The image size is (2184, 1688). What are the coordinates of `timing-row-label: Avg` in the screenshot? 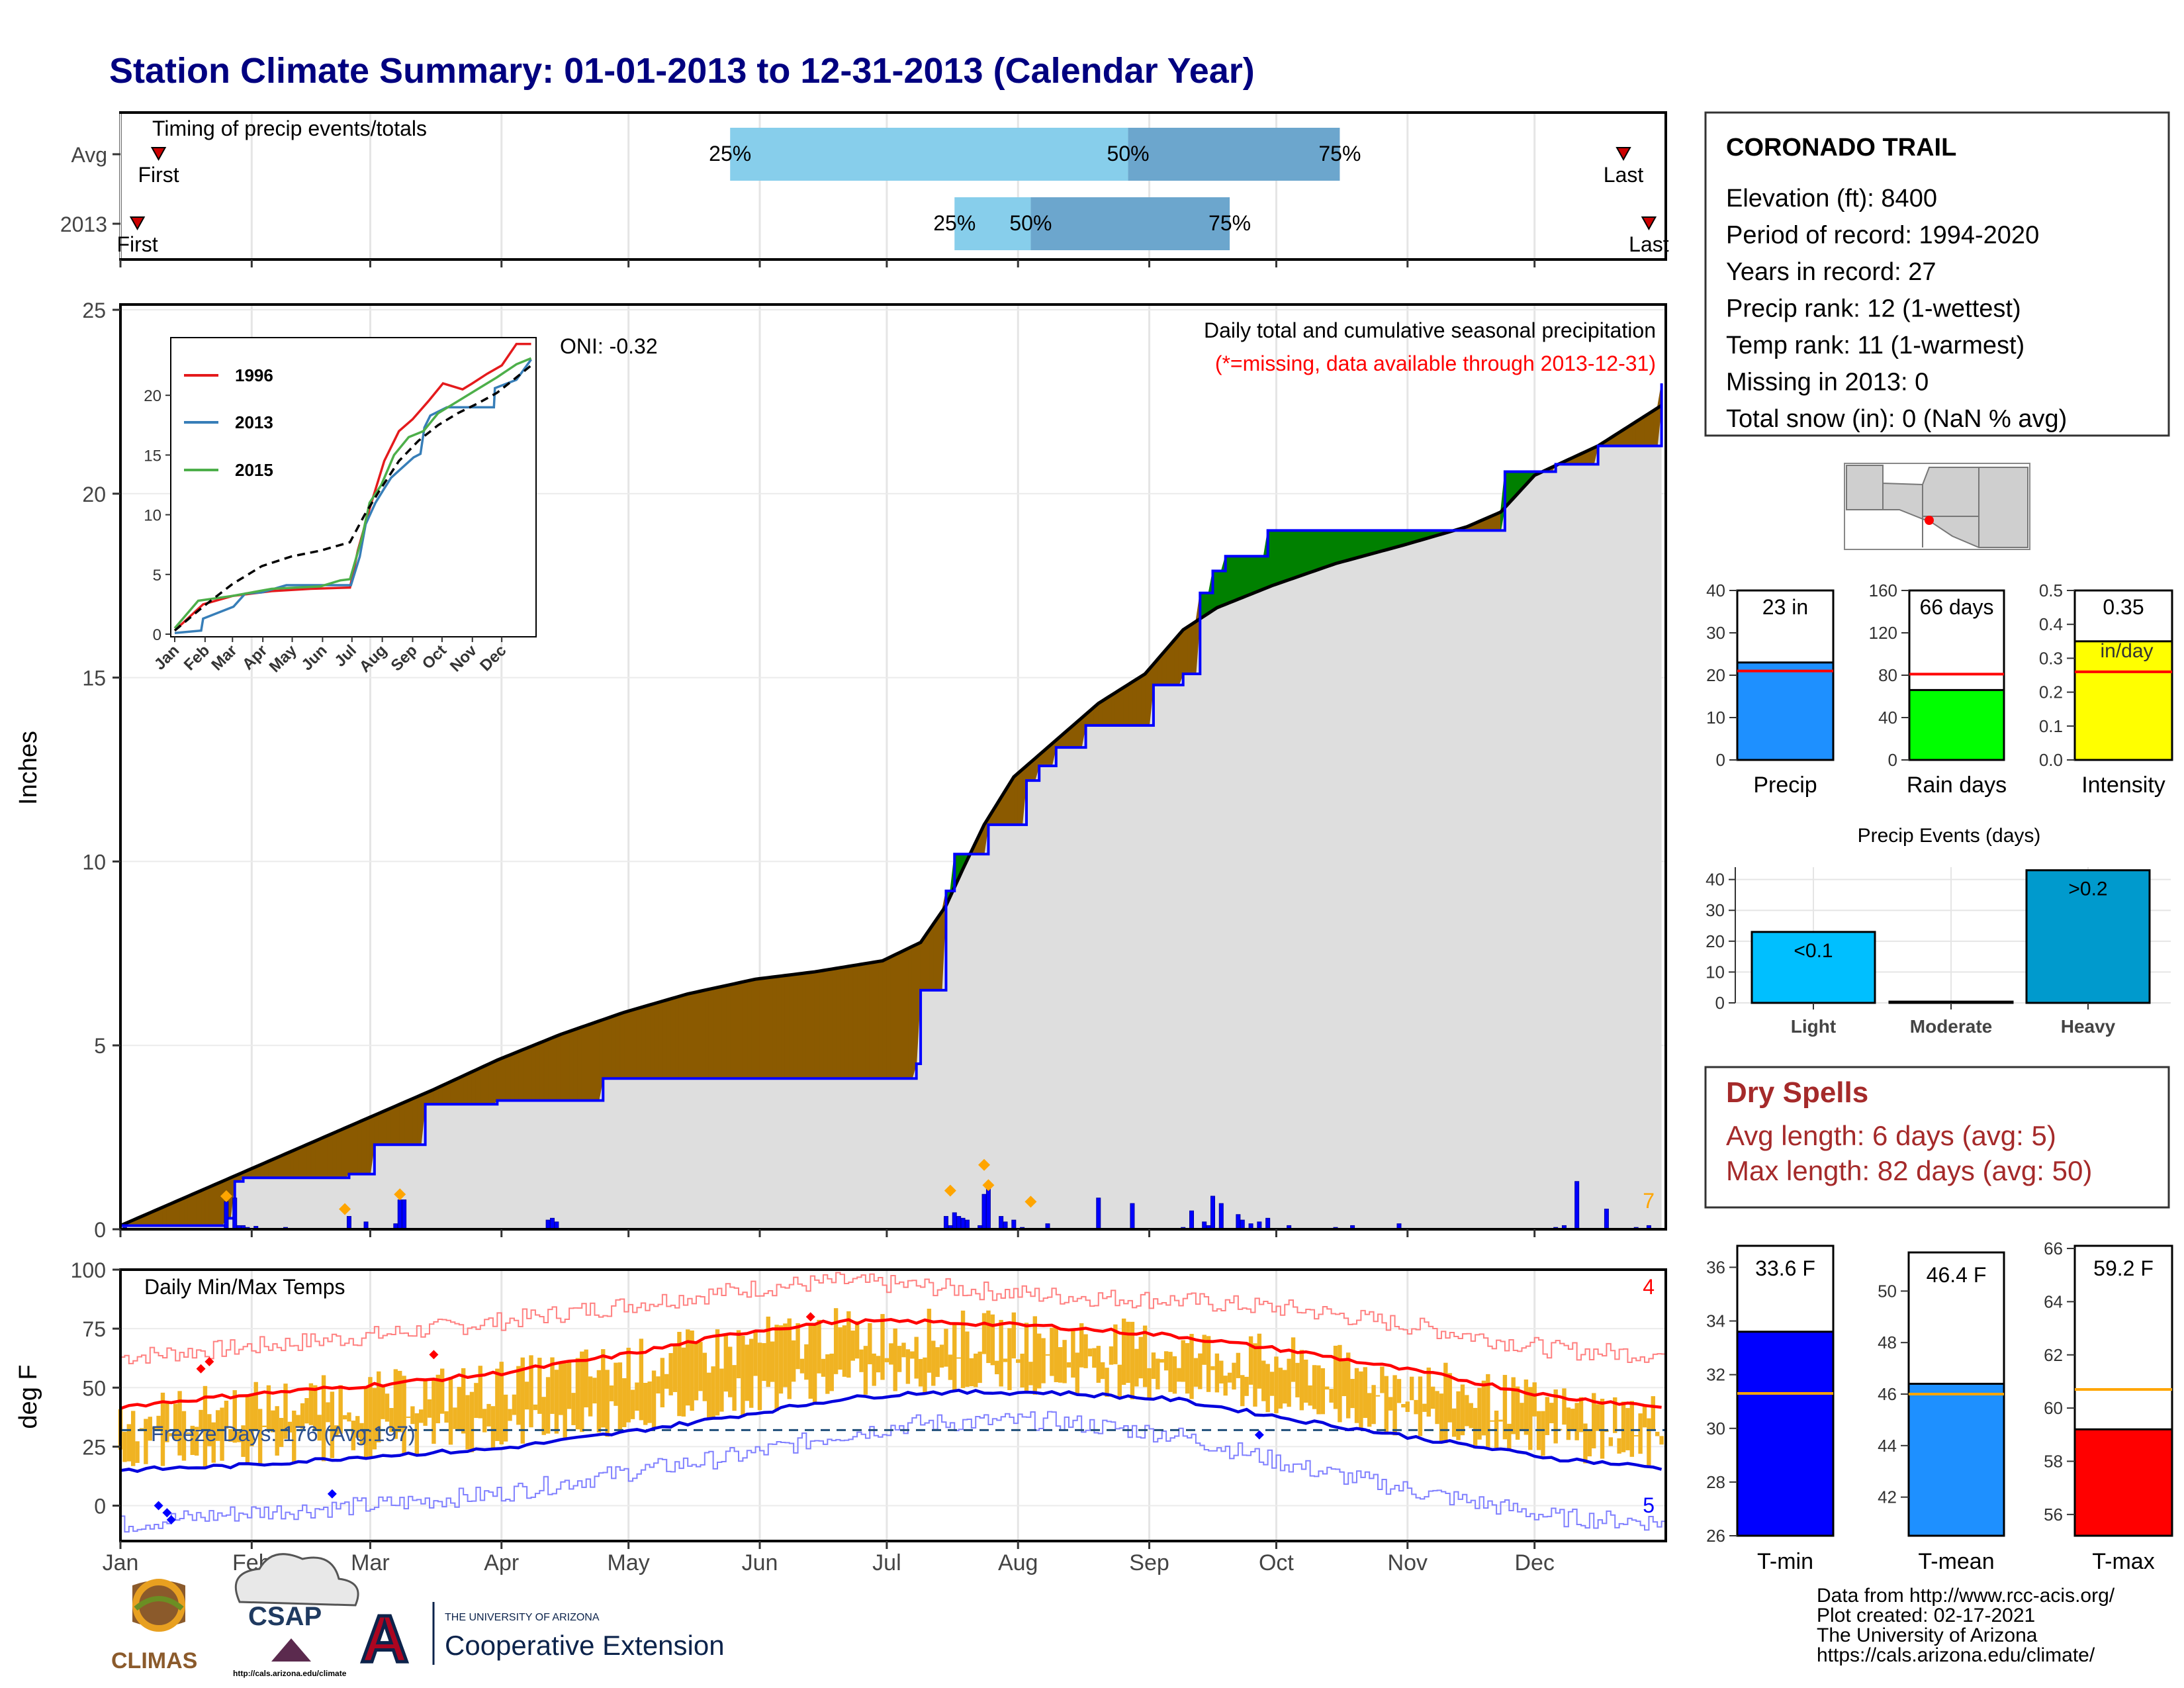 It's located at (89, 155).